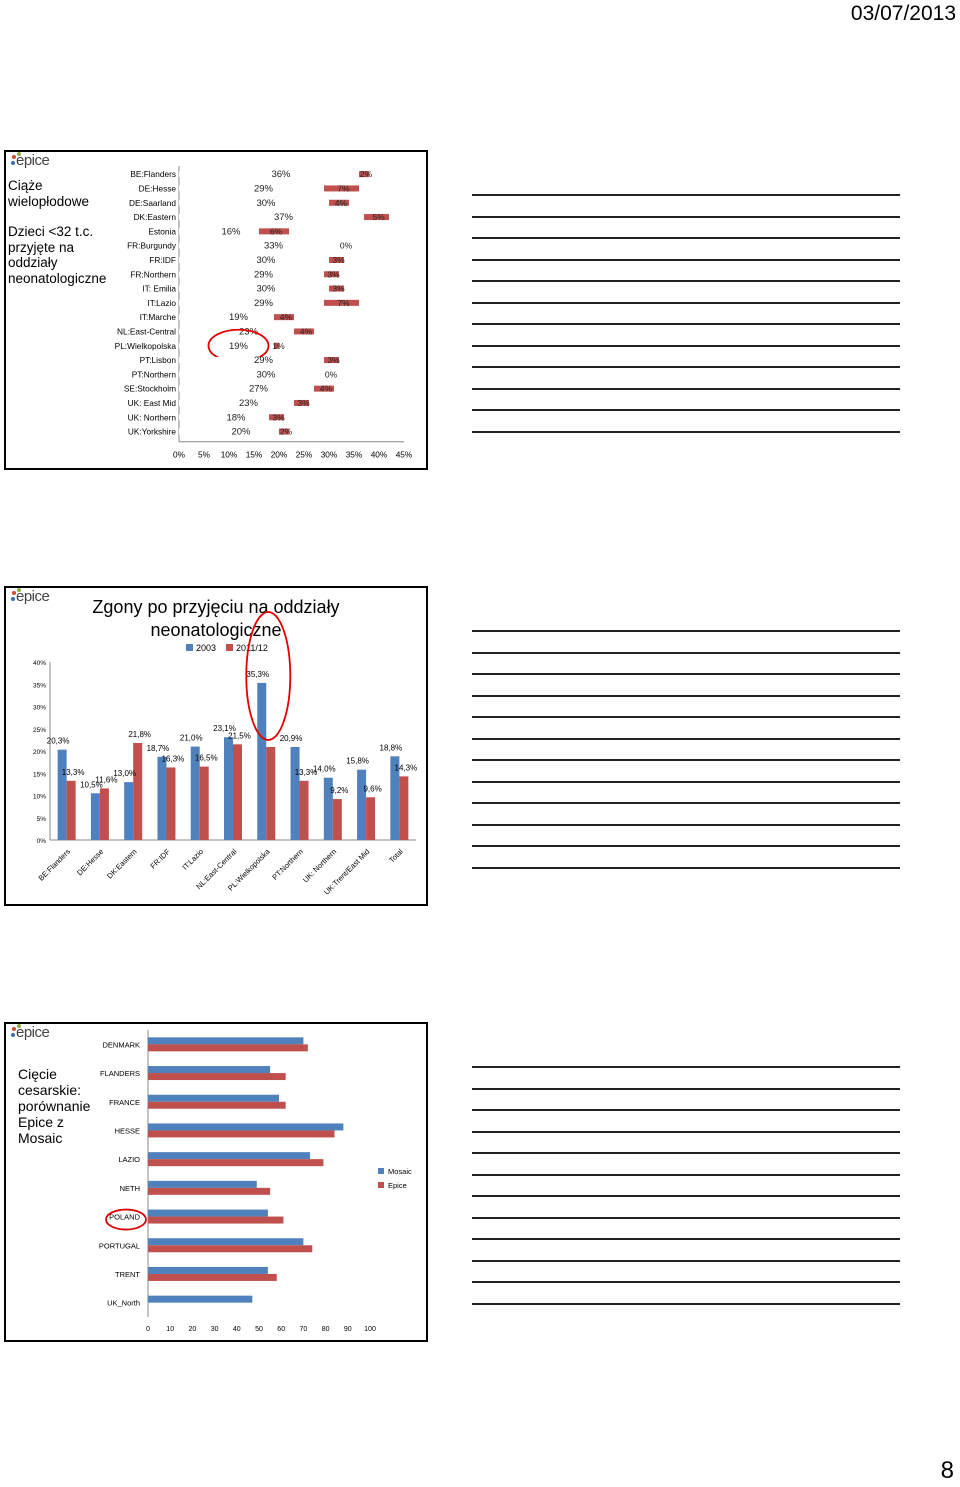  Describe the element at coordinates (148, 1329) in the screenshot. I see `x-tick-label: 0` at that location.